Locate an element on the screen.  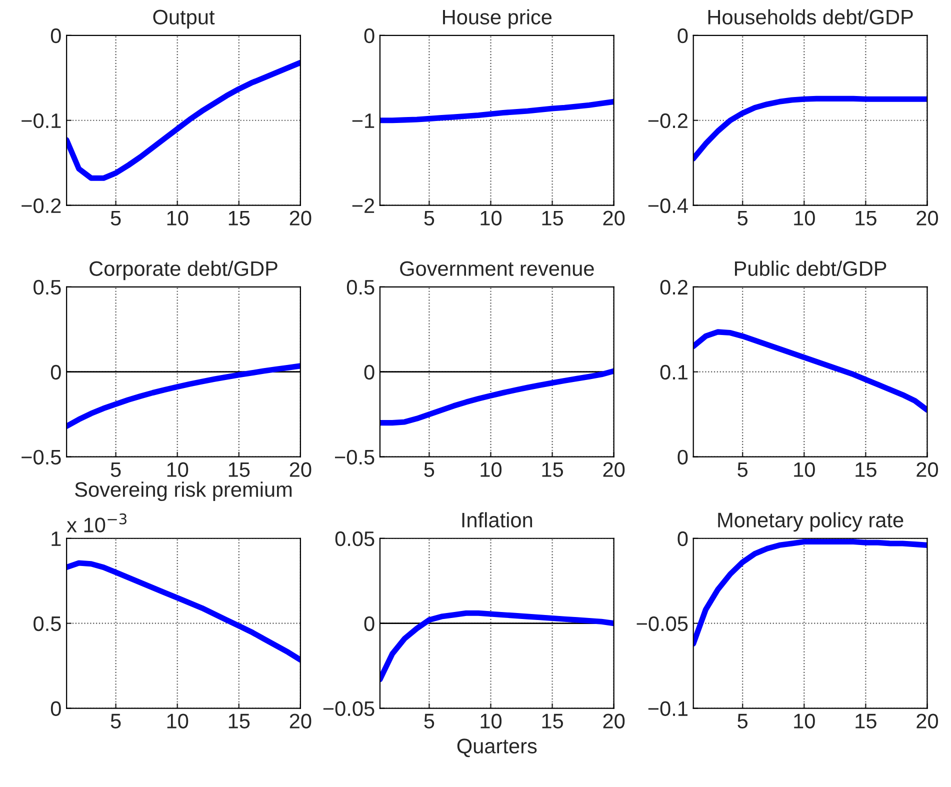
chart-title: Households debt/GDP is located at coordinates (810, 17).